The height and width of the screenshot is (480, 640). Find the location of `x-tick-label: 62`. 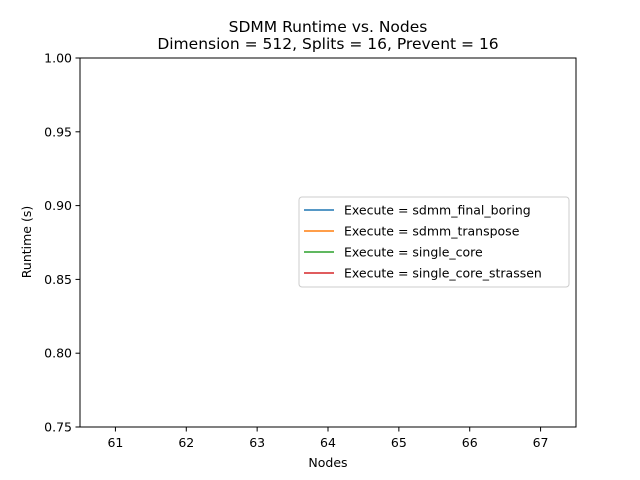

x-tick-label: 62 is located at coordinates (186, 442).